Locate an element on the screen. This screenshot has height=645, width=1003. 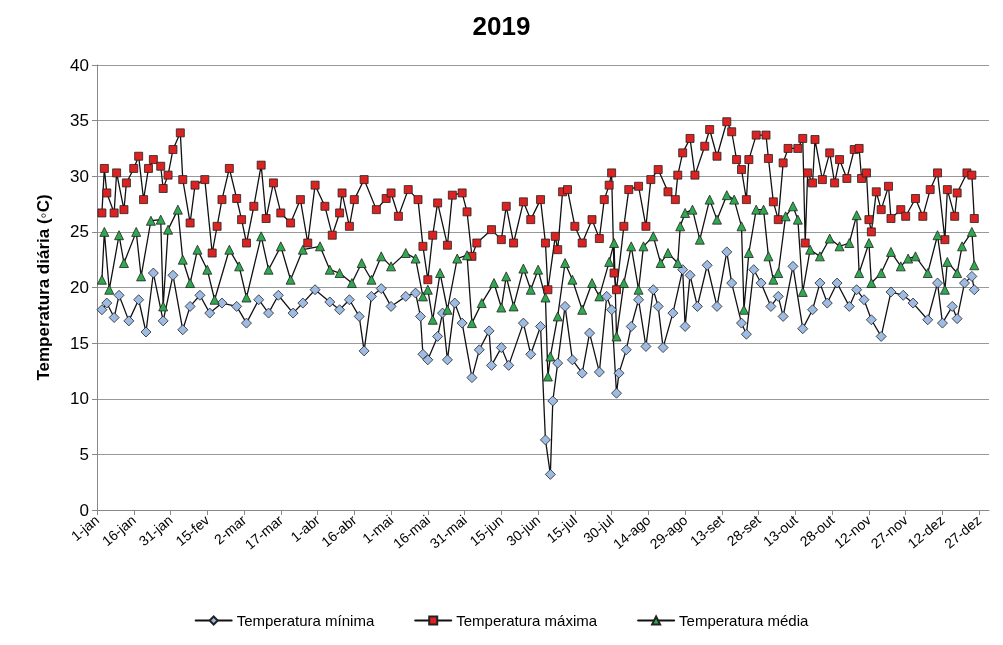
y-tick-label: 40 is located at coordinates (79, 65).